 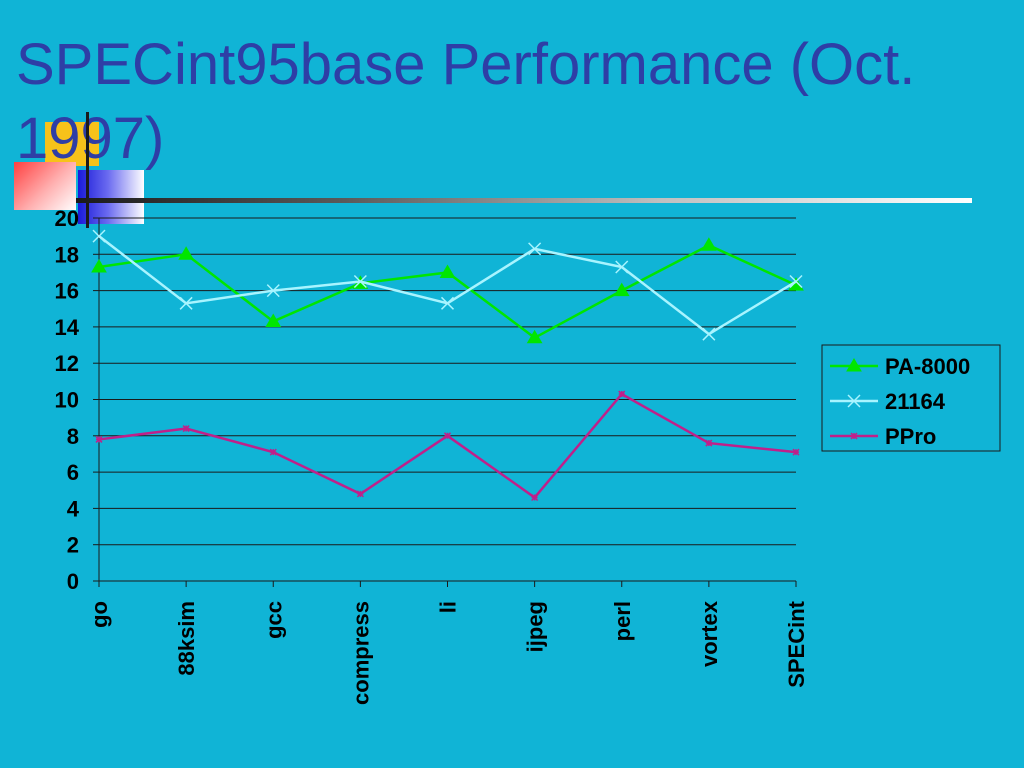 What do you see at coordinates (524, 200) in the screenshot?
I see `decorative-title-rule` at bounding box center [524, 200].